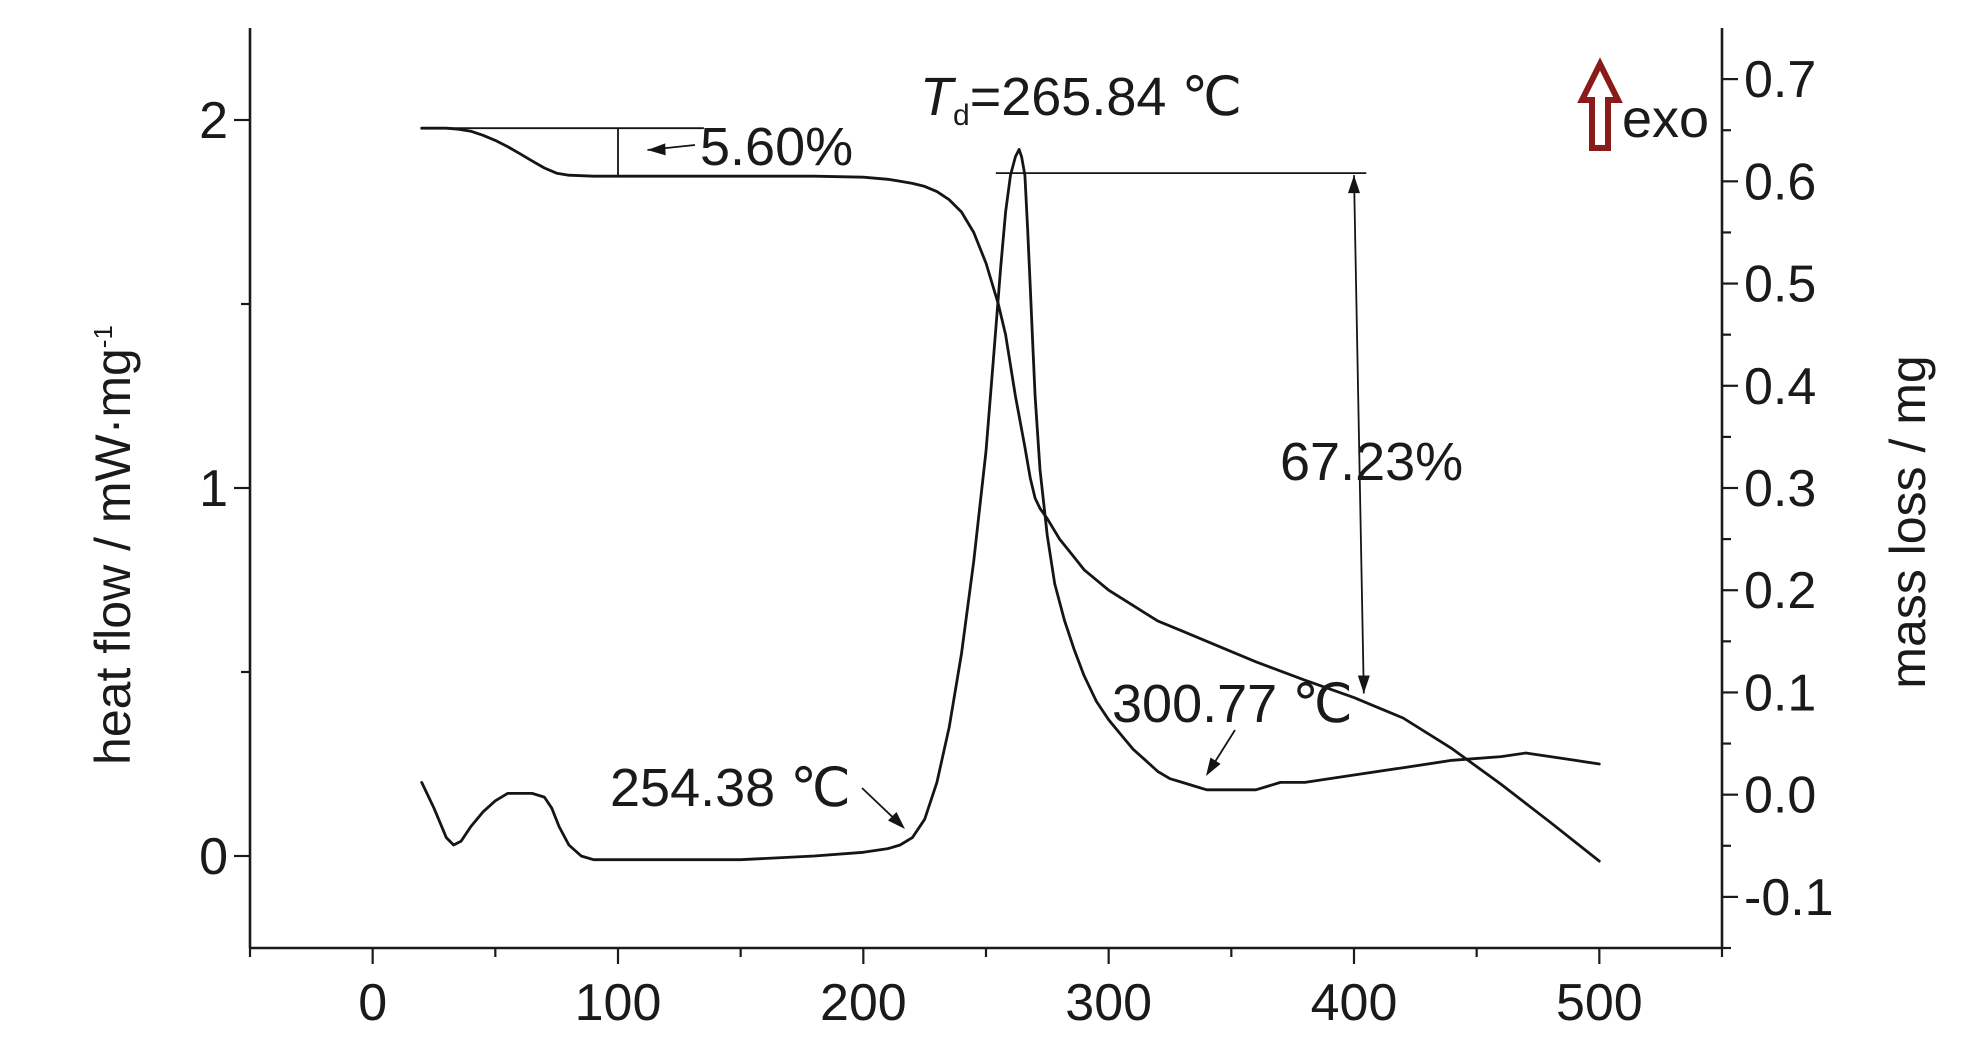 This screenshot has height=1063, width=1984. What do you see at coordinates (1363, 684) in the screenshot?
I see `step2-arrowhead-down` at bounding box center [1363, 684].